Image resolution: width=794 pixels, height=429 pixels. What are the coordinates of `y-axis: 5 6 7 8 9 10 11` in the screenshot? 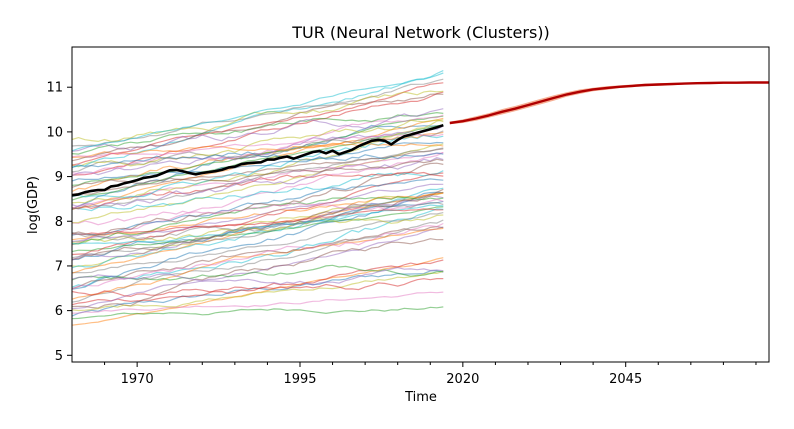 It's located at (59, 222).